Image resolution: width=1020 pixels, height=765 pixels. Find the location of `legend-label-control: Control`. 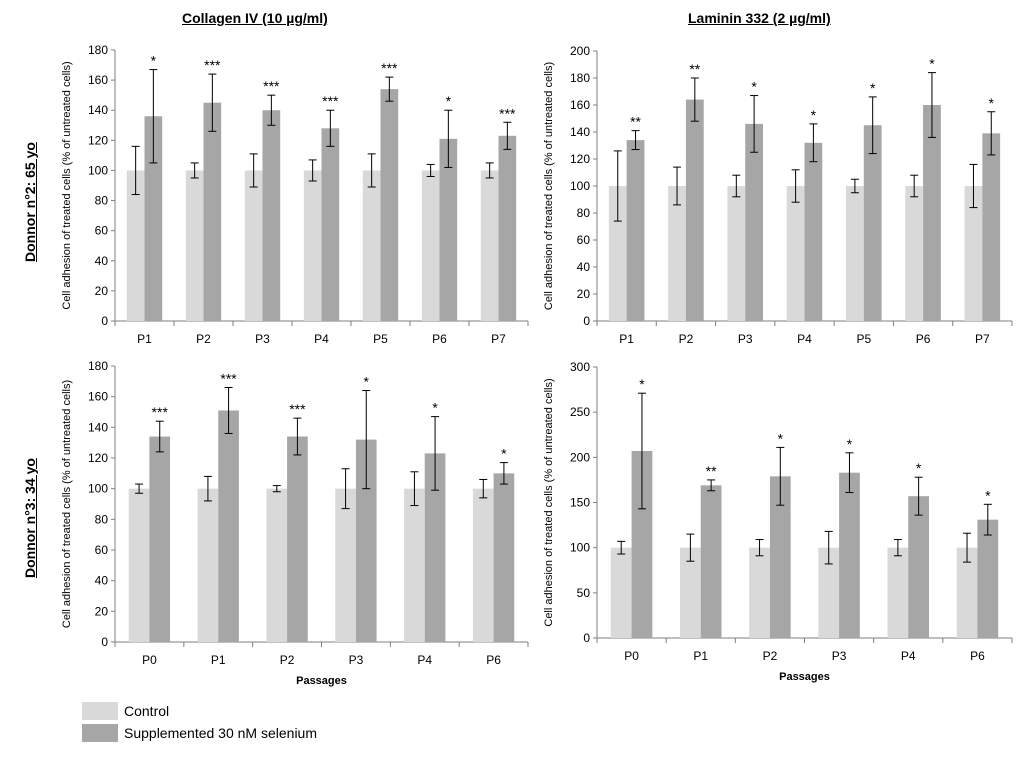

legend-label-control: Control is located at coordinates (147, 711).